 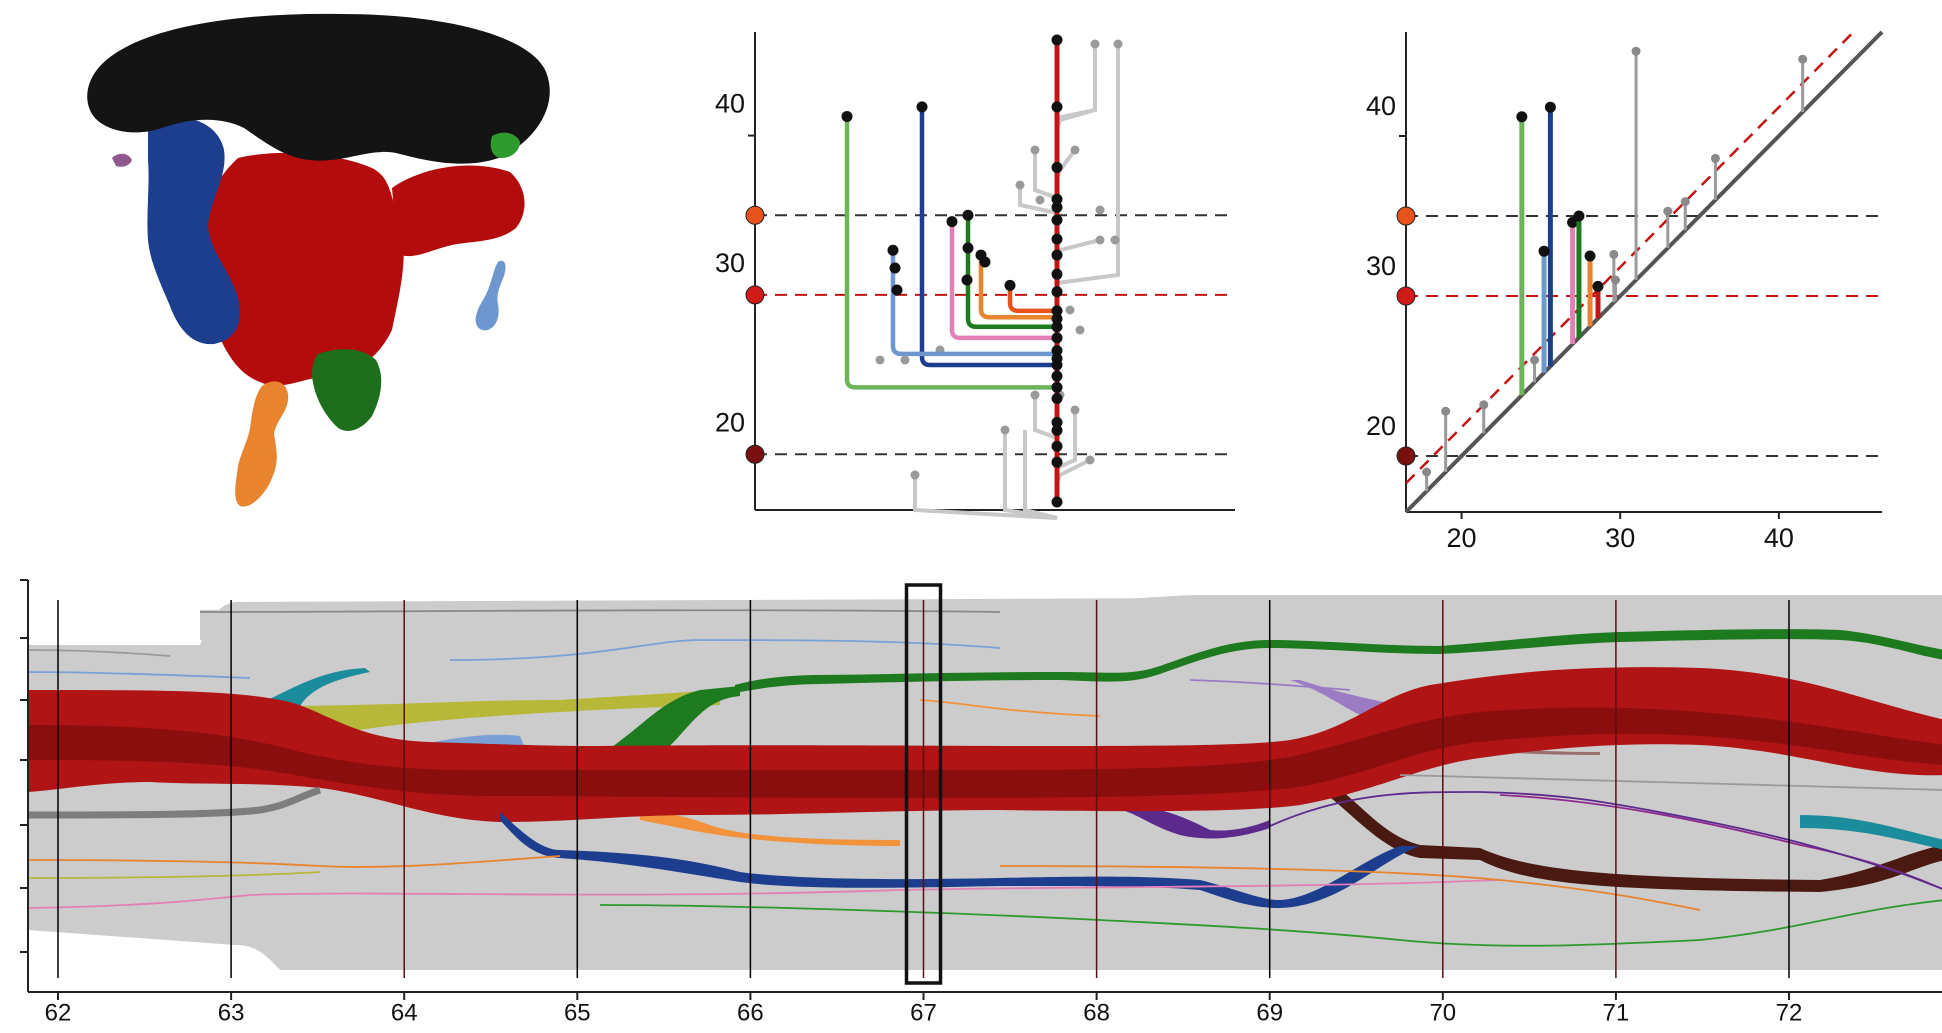 What do you see at coordinates (750, 1012) in the screenshot?
I see `flow-x-tick-label: 66` at bounding box center [750, 1012].